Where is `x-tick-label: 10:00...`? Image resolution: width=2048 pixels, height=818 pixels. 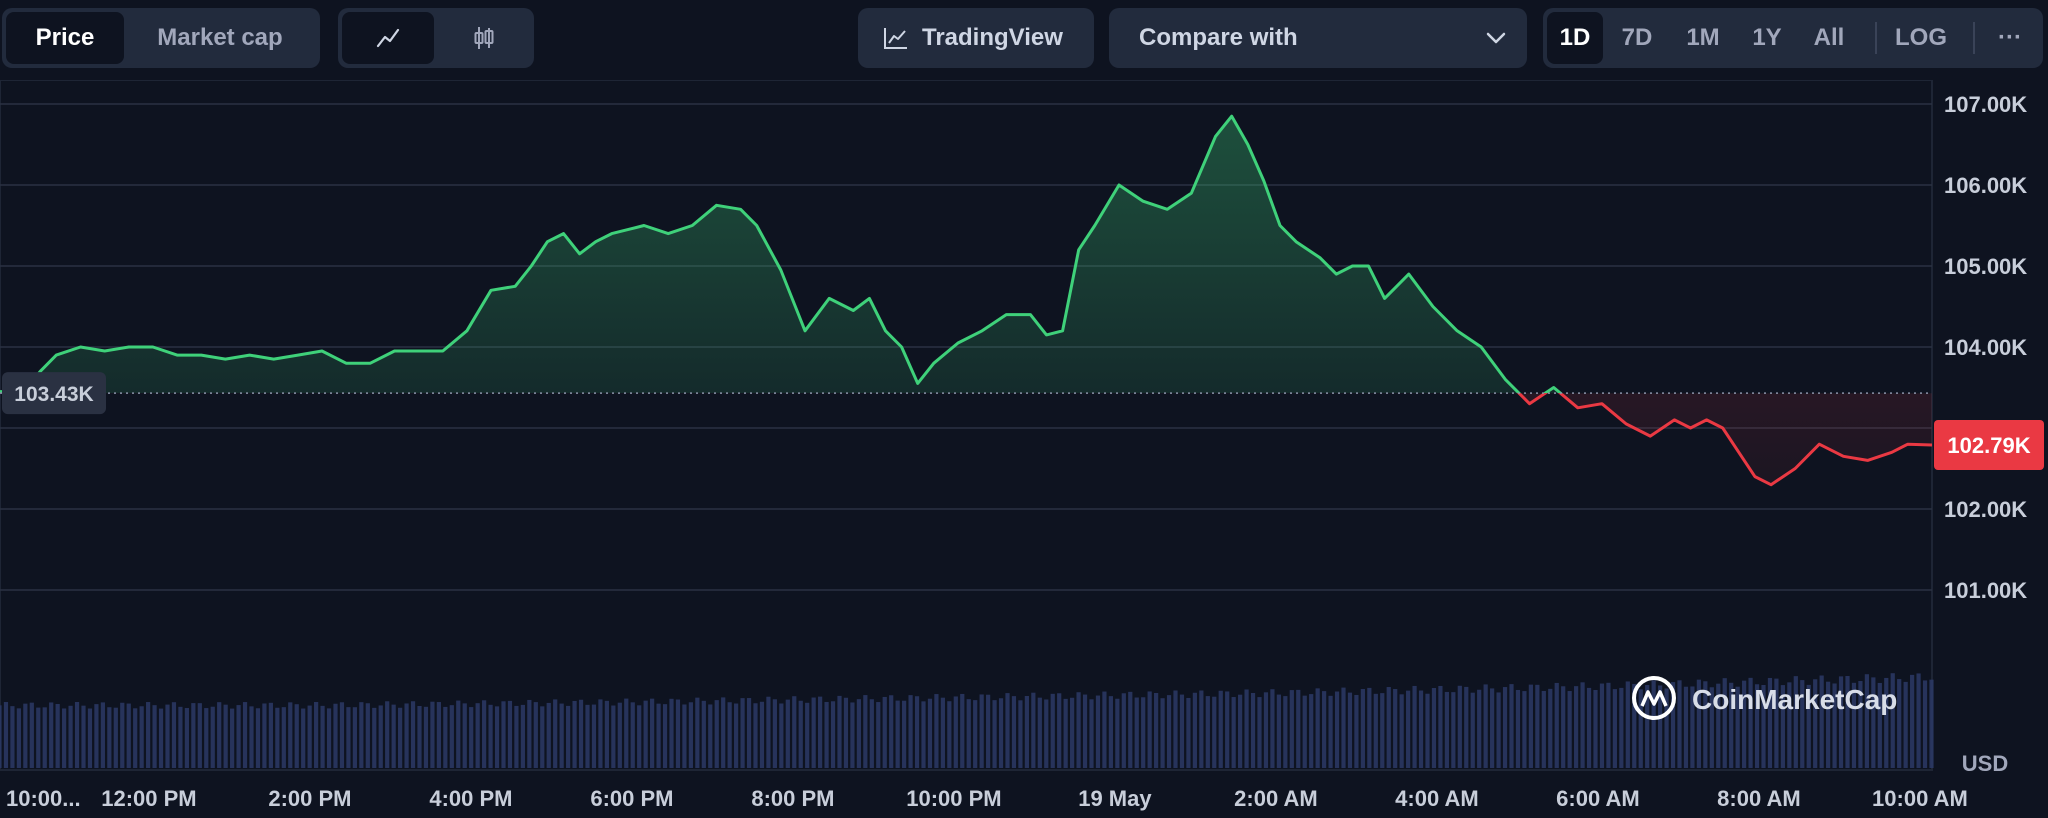
x-tick-label: 10:00... is located at coordinates (43, 798).